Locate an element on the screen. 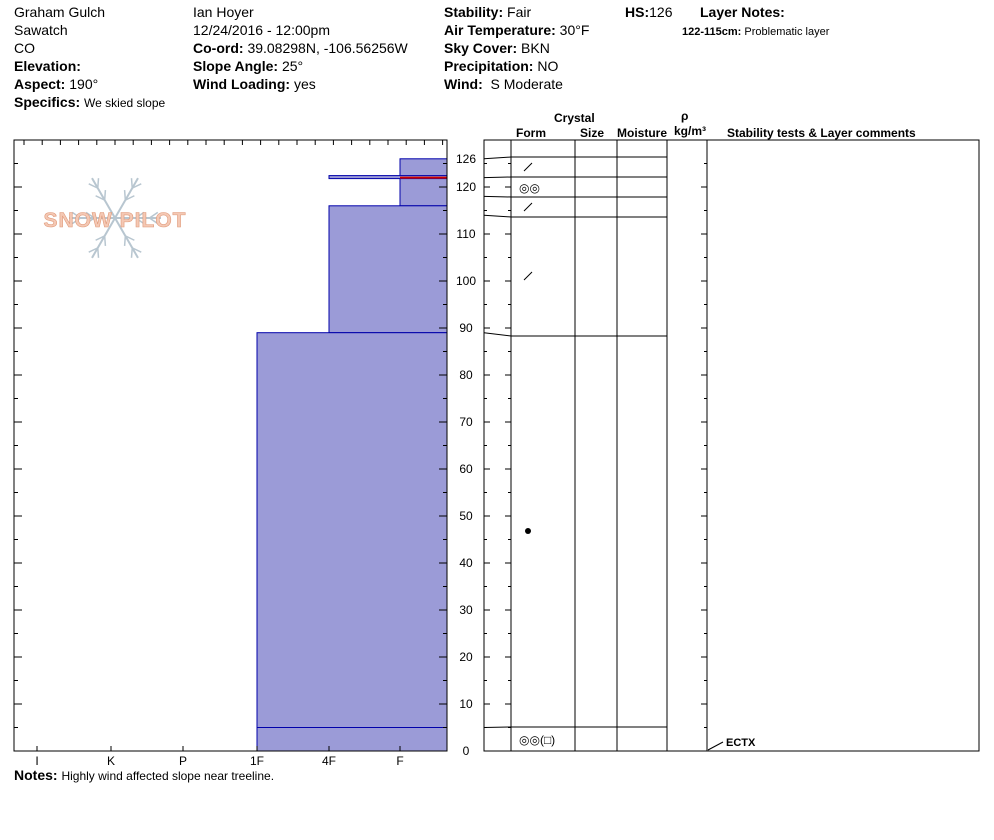  observer: Ian Hoyer is located at coordinates (223, 12).